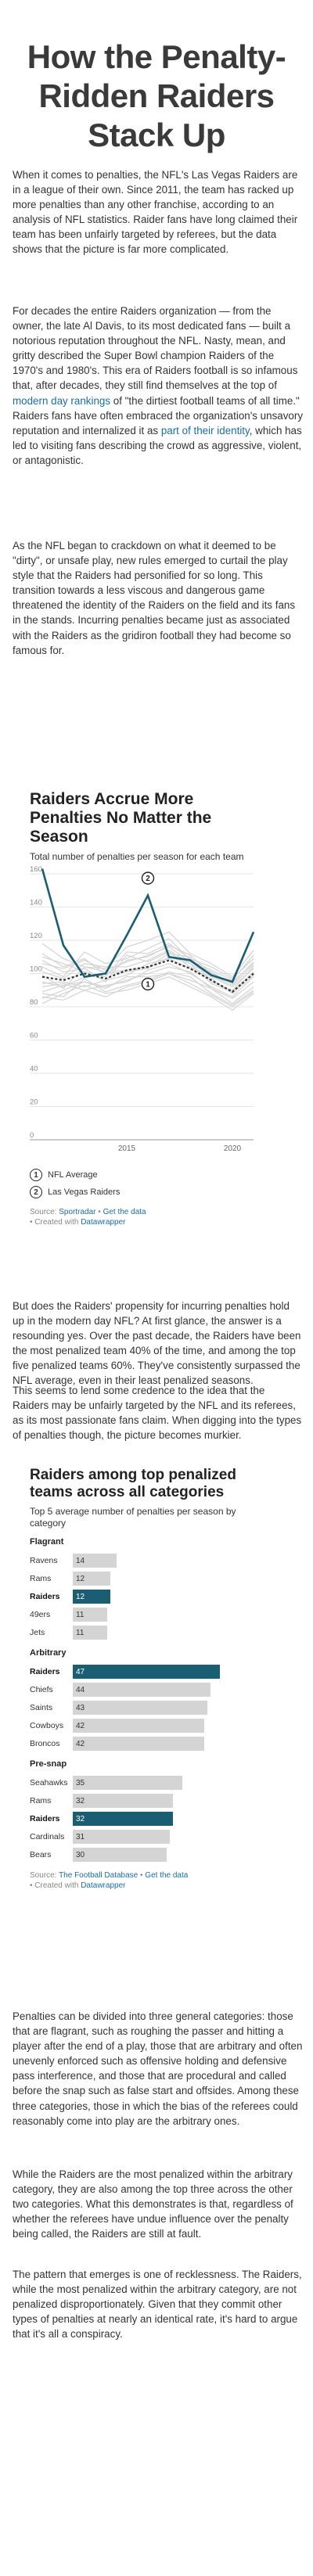 The width and height of the screenshot is (313, 2576). What do you see at coordinates (80, 1854) in the screenshot?
I see `bar-value-label: 30` at bounding box center [80, 1854].